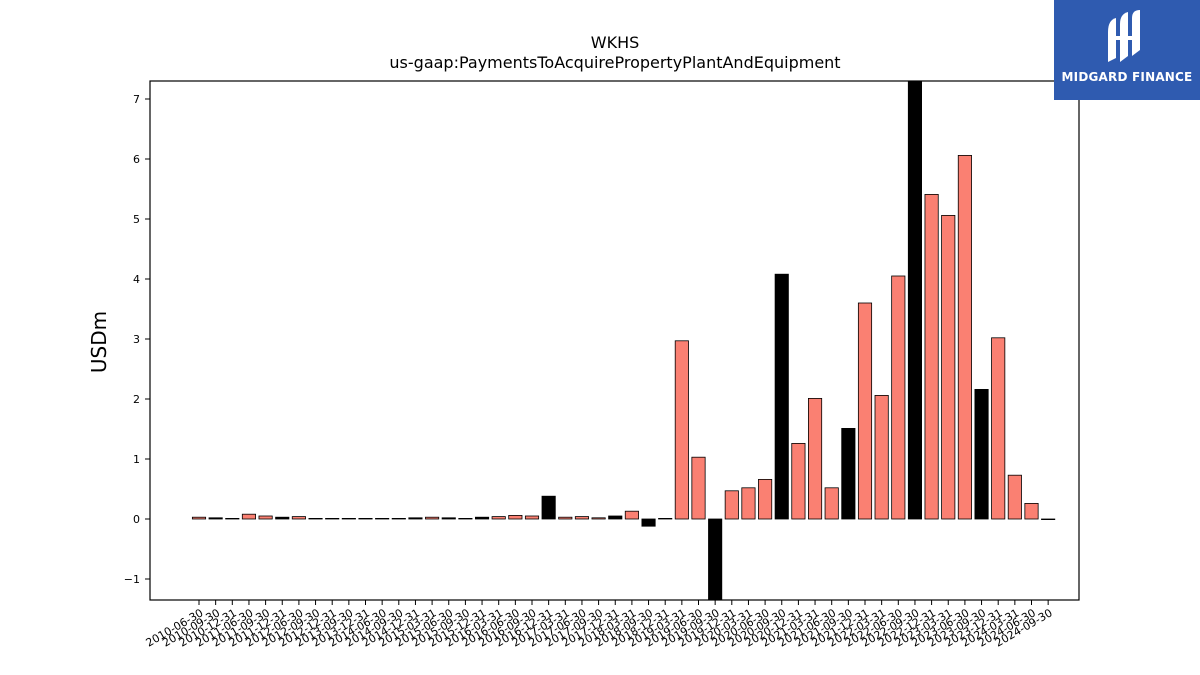 This screenshot has height=675, width=1200. Describe the element at coordinates (99, 342) in the screenshot. I see `y-axis-label: USDm` at that location.